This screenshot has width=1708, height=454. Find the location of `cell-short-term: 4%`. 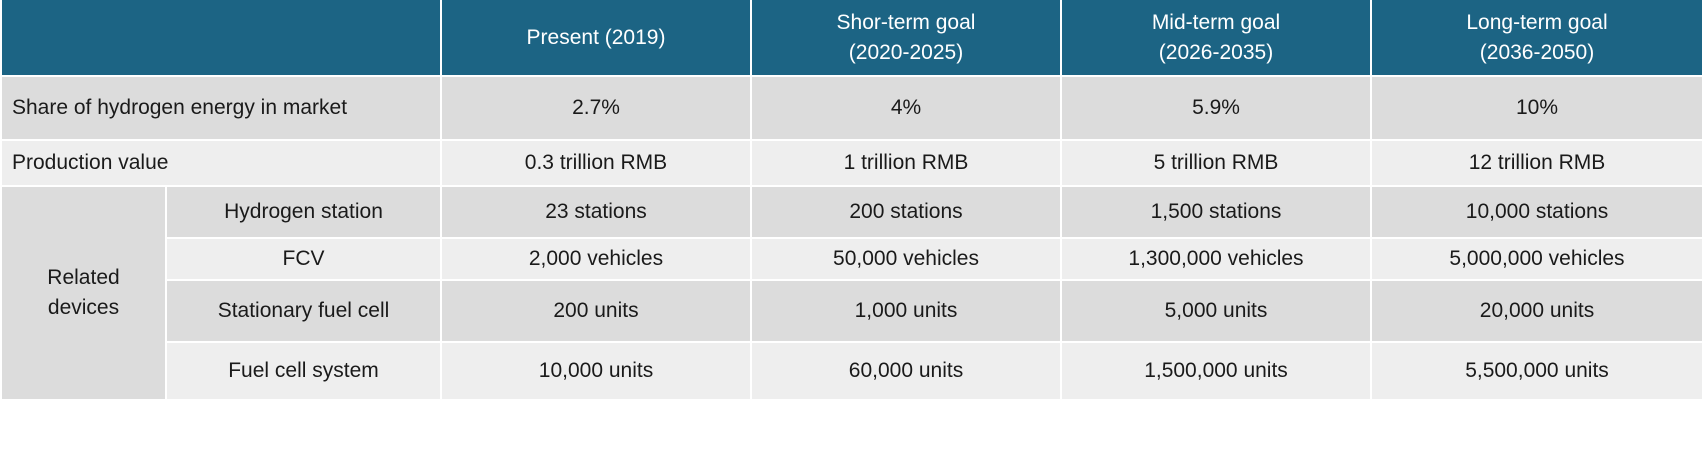

cell-short-term: 4% is located at coordinates (907, 109).